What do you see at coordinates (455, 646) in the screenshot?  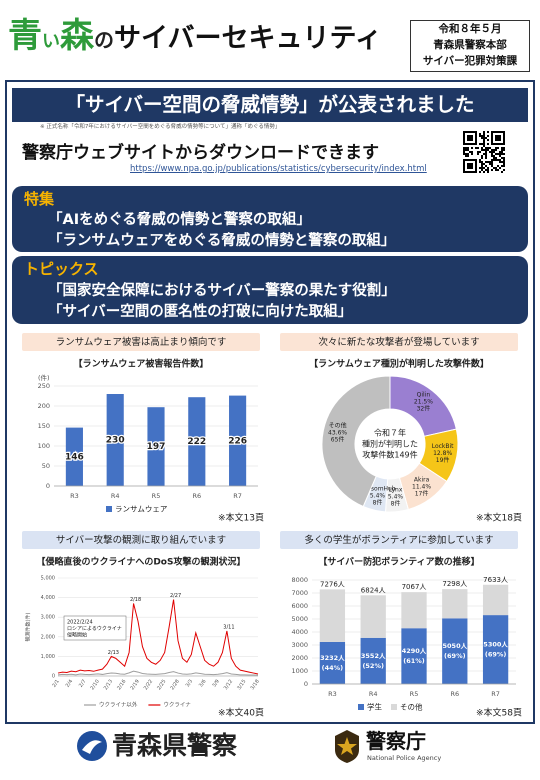 I see `bar-value-label: 5050人` at bounding box center [455, 646].